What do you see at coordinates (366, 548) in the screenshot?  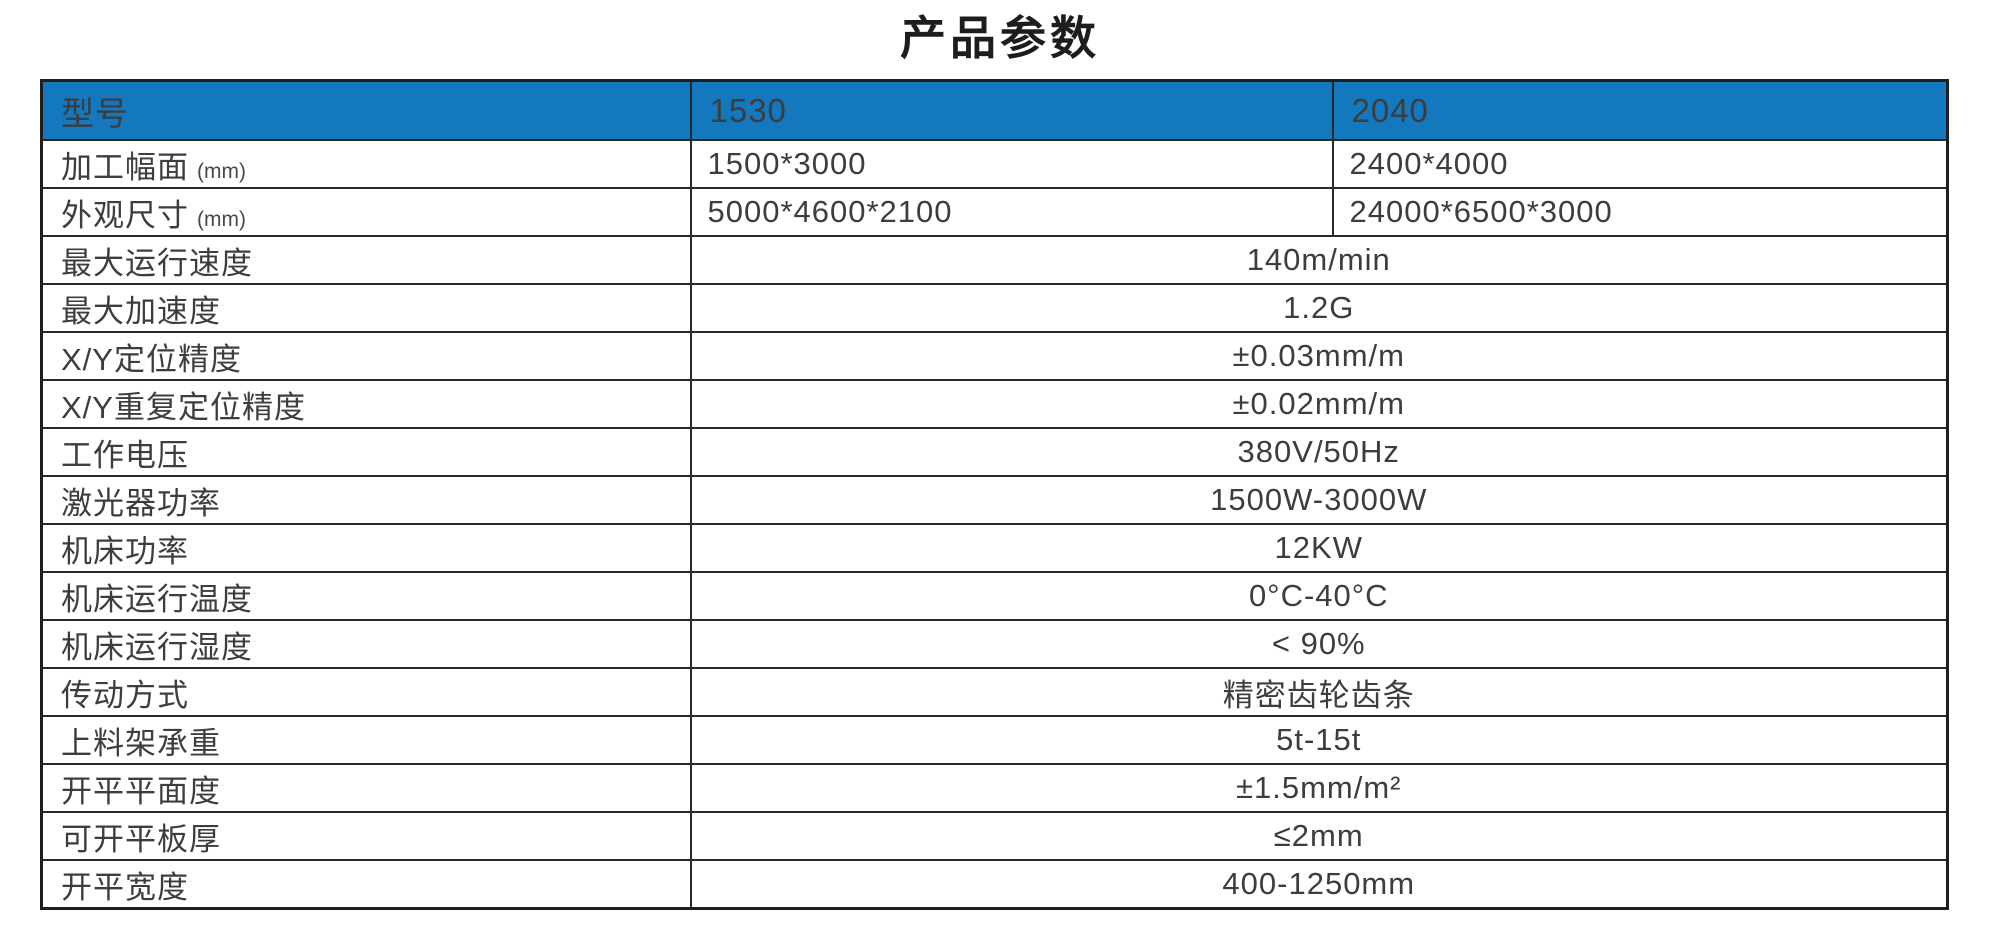 I see `row-label: 机床功率` at bounding box center [366, 548].